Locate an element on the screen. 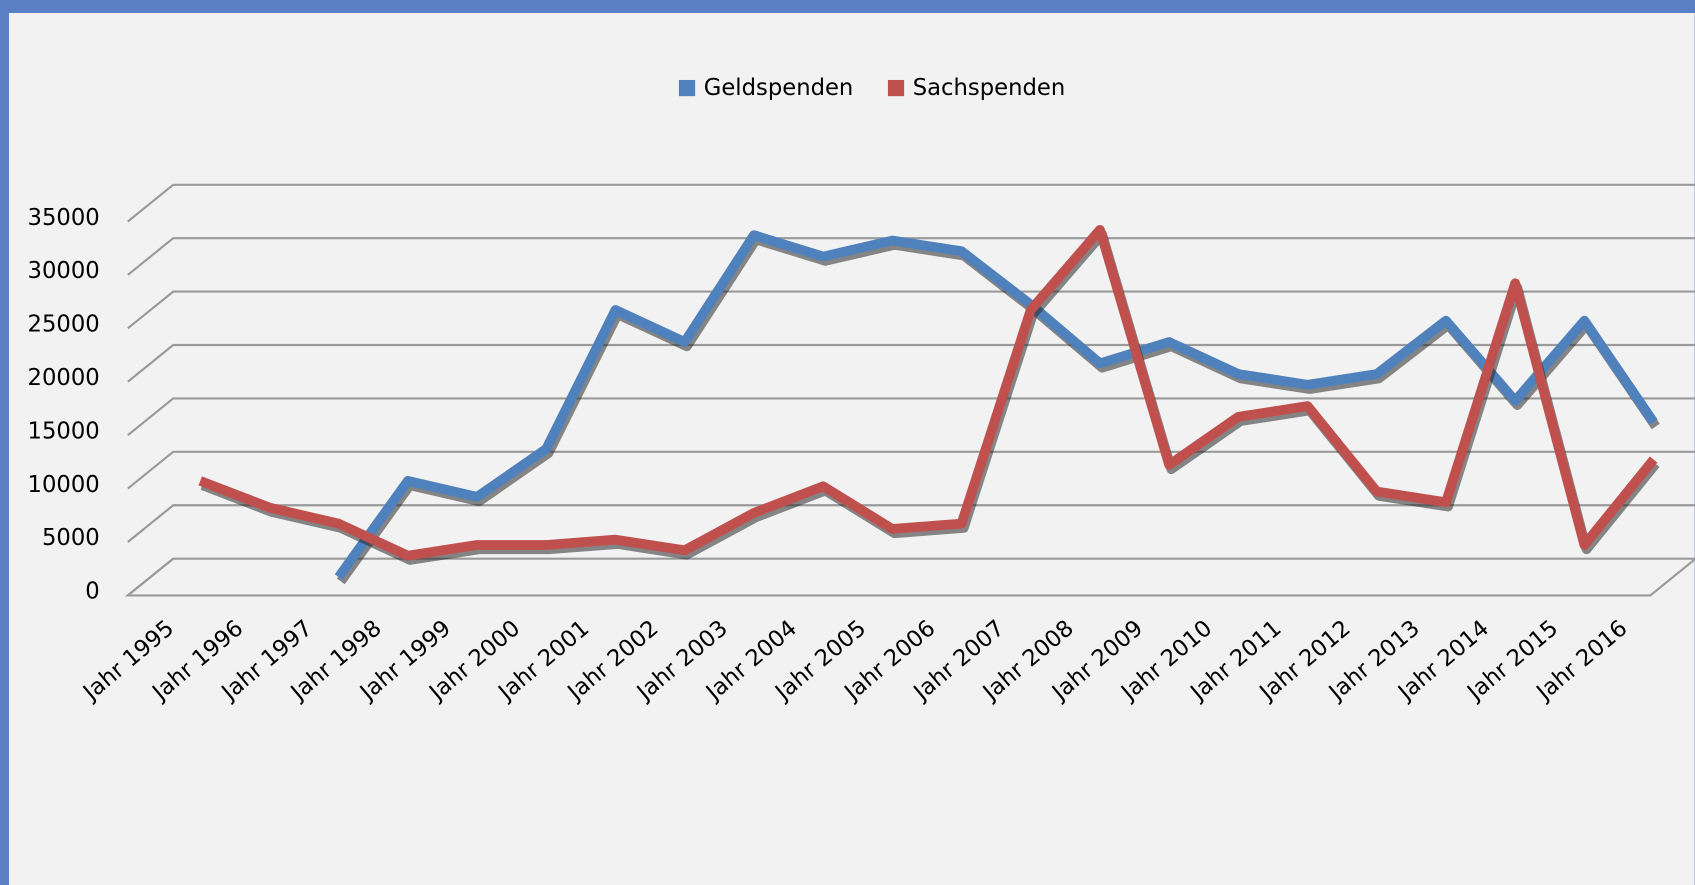 The image size is (1695, 885). y-tick-label: 0 is located at coordinates (92, 592).